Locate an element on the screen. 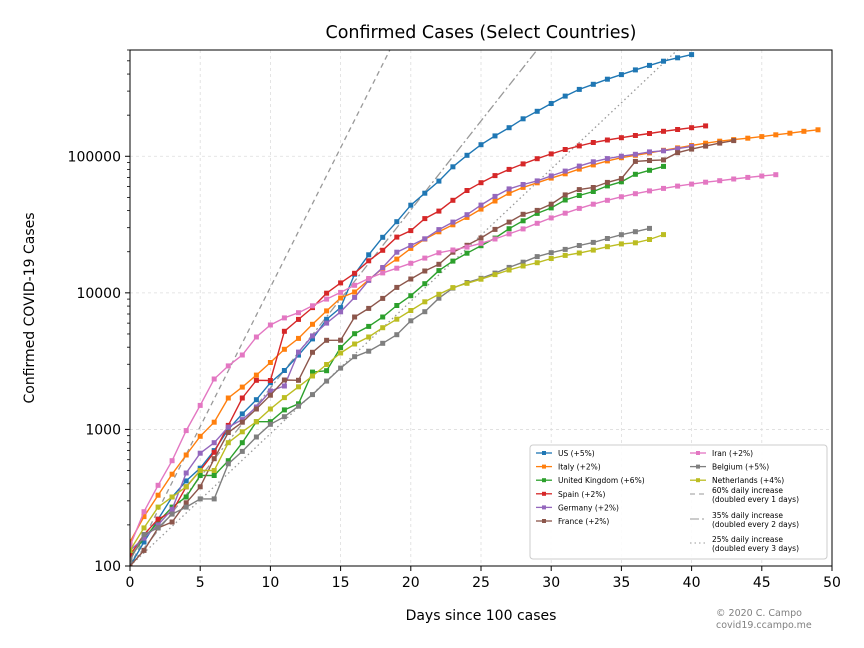 The width and height of the screenshot is (864, 648). footer-url: covid19.ccampo.me is located at coordinates (764, 625).